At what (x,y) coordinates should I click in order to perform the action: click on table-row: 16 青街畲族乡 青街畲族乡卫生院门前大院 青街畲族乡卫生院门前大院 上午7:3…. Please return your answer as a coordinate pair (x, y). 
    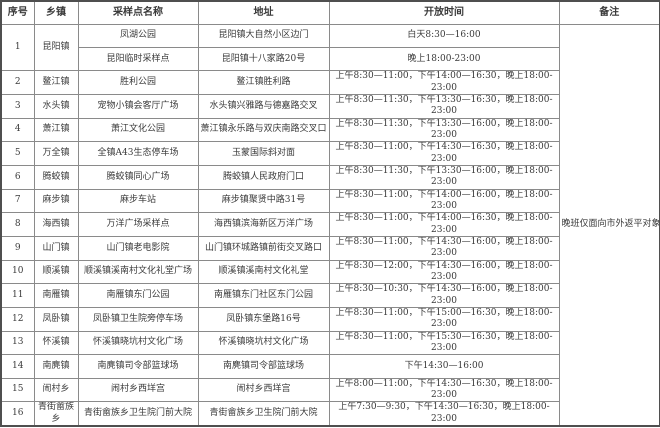
    Looking at the image, I should click on (330, 414).